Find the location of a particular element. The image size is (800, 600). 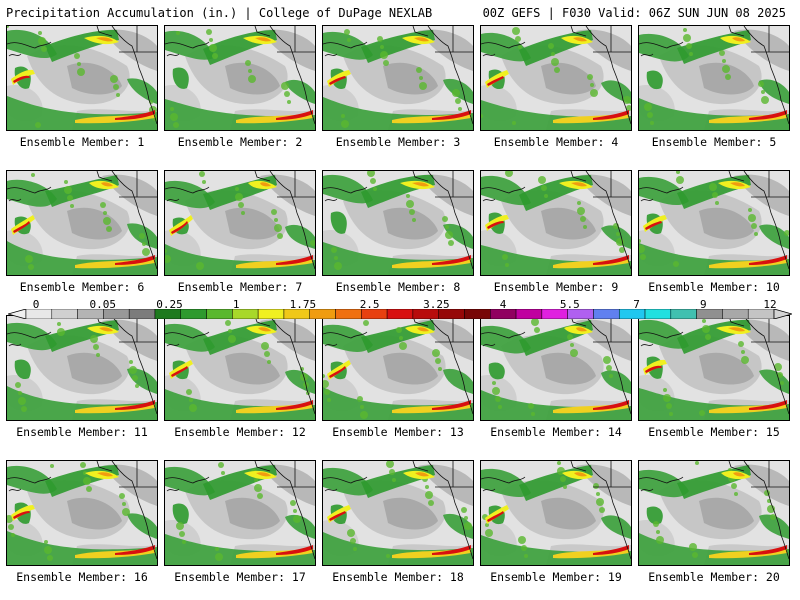

colorbar-min-arrow is located at coordinates (17, 314).